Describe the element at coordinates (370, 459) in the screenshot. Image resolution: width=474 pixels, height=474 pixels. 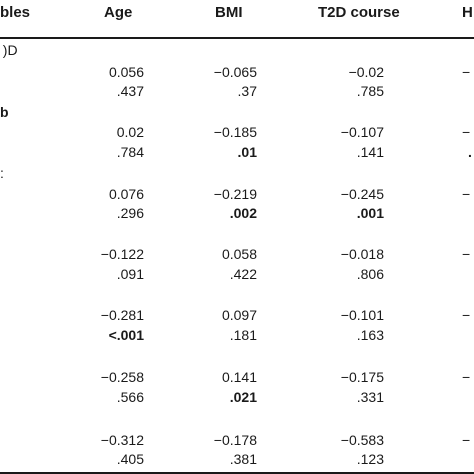
I see `table-cell: .123` at that location.